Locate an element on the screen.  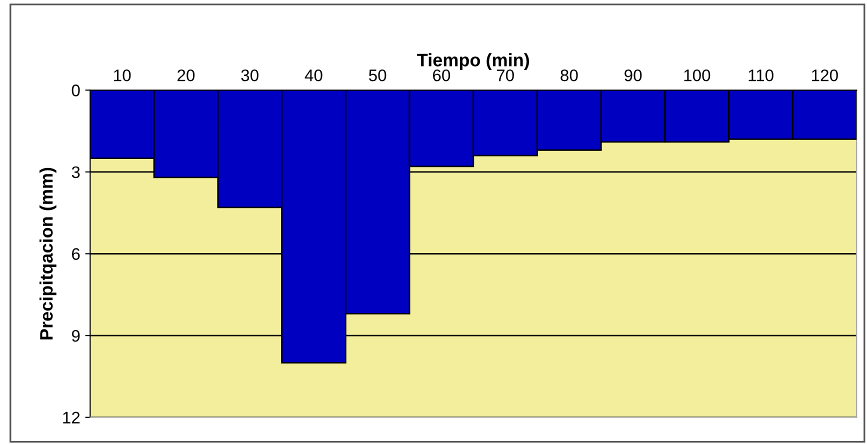
x-tick-label: 100 is located at coordinates (697, 75).